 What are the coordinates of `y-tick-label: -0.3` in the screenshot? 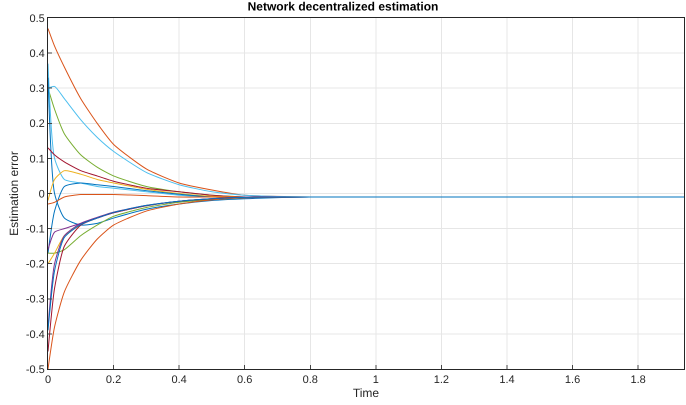 It's located at (35, 300).